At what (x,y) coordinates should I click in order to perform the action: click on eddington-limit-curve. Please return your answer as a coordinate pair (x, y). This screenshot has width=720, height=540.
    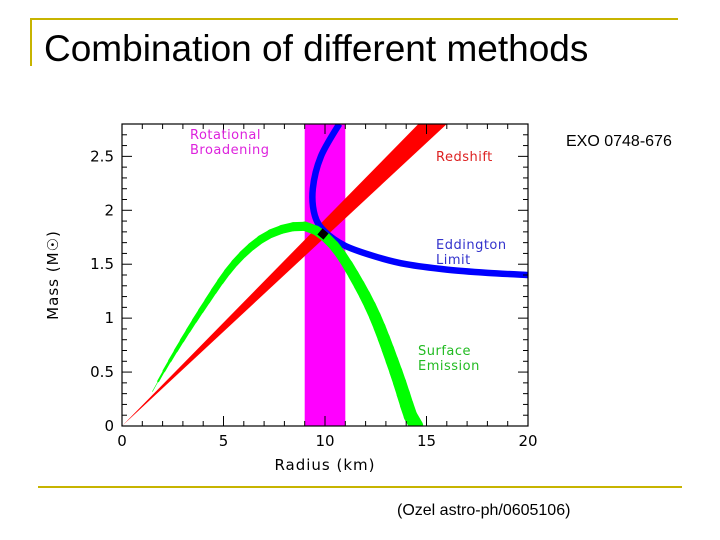
    Looking at the image, I should click on (418, 201).